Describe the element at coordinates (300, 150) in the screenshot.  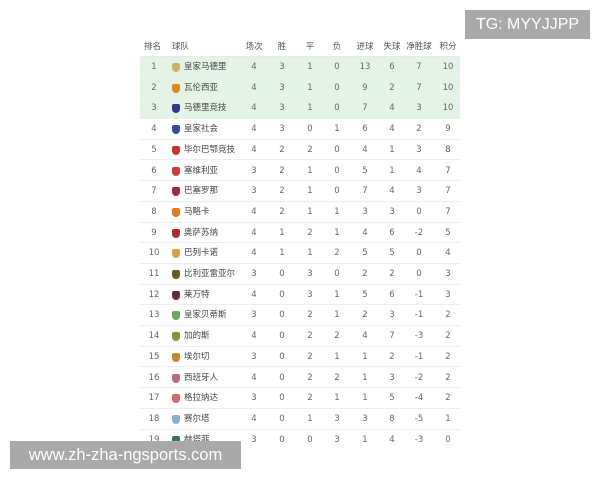
I see `table-row: 5 毕尔巴鄂竞技 4 2 2 0 4 1 3 8` at that location.